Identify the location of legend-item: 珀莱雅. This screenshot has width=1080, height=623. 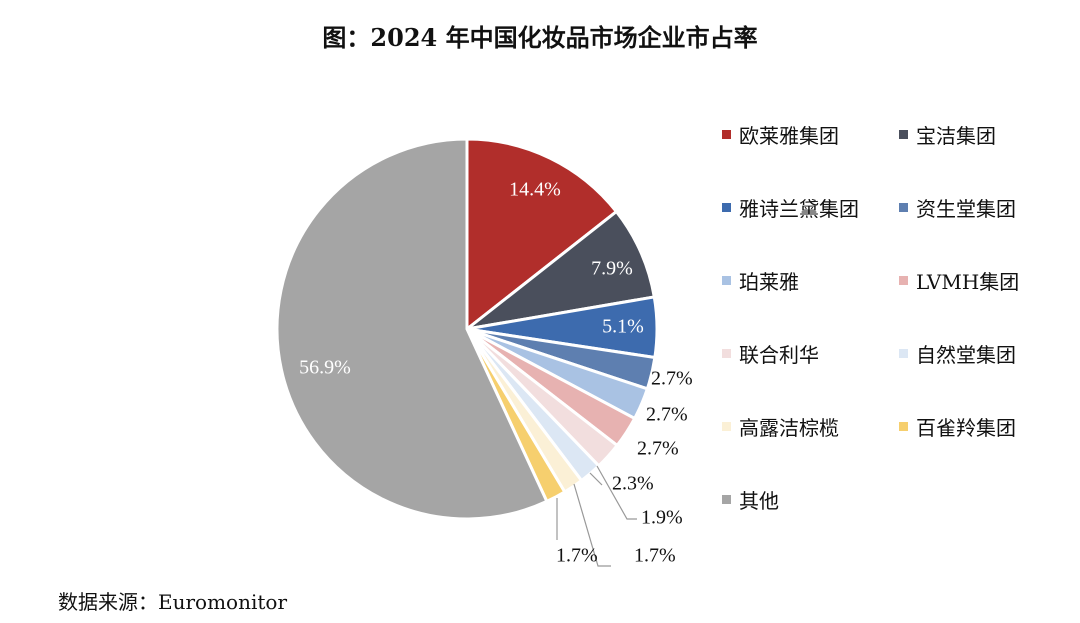
(760, 280).